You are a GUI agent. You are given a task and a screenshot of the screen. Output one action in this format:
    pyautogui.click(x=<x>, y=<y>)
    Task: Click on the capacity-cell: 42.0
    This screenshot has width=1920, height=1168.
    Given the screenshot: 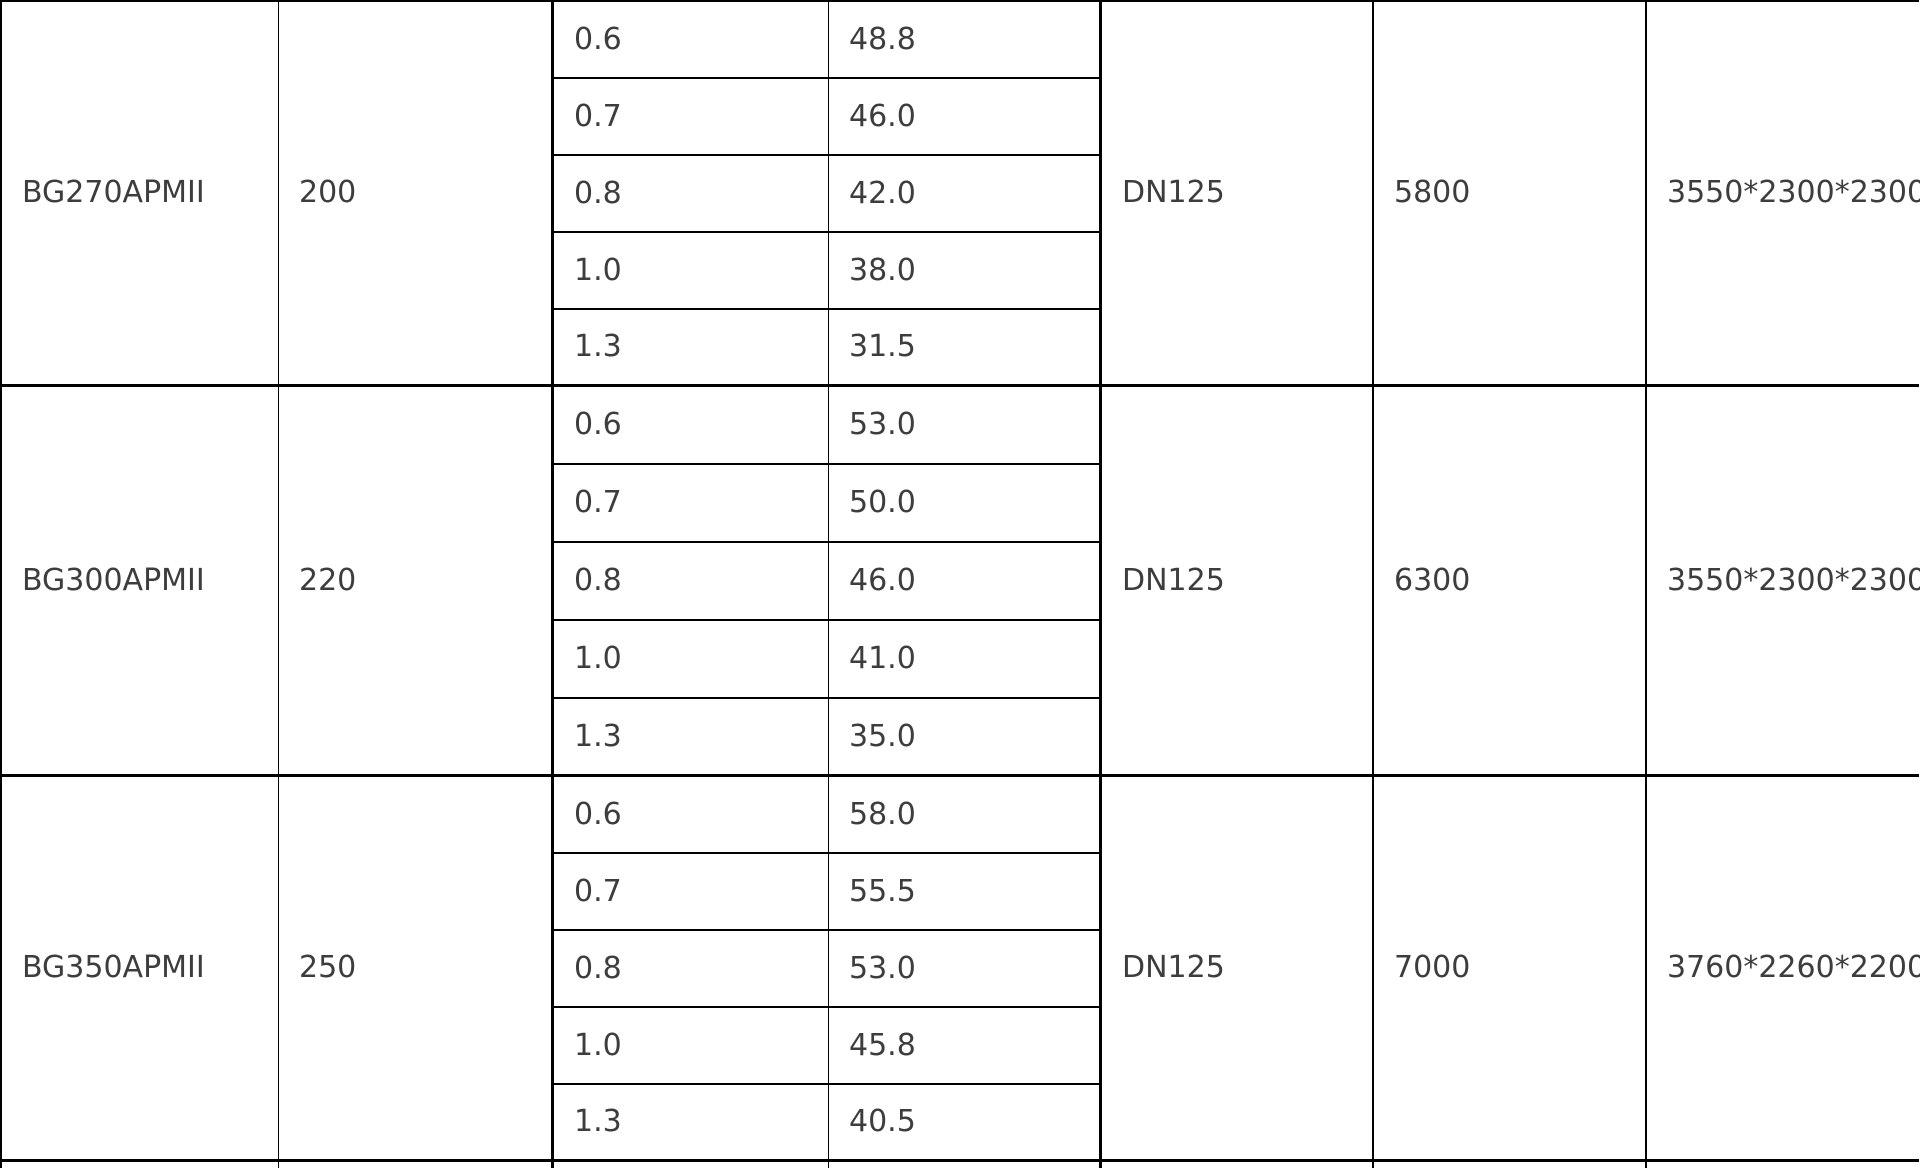 What is the action you would take?
    pyautogui.click(x=965, y=194)
    